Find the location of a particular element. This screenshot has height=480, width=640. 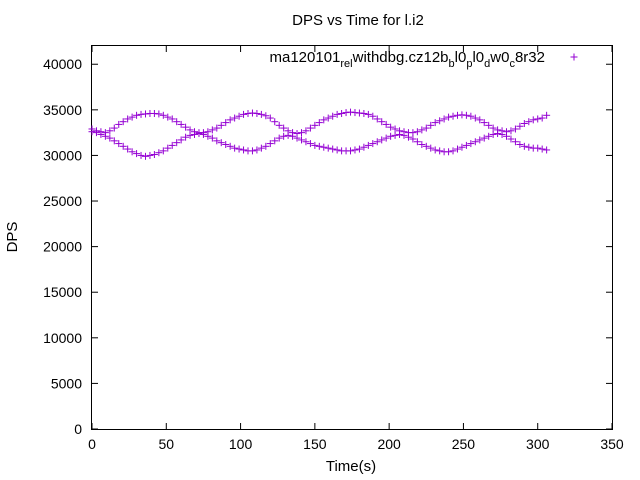

x-tick-label: 350 is located at coordinates (612, 444).